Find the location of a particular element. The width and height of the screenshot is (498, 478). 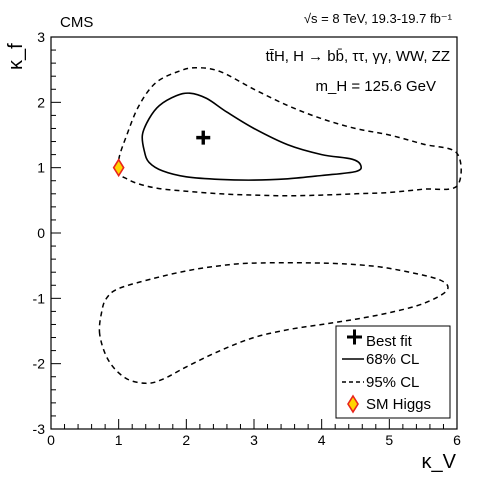

y-tick-label: -2 is located at coordinates (39, 364).